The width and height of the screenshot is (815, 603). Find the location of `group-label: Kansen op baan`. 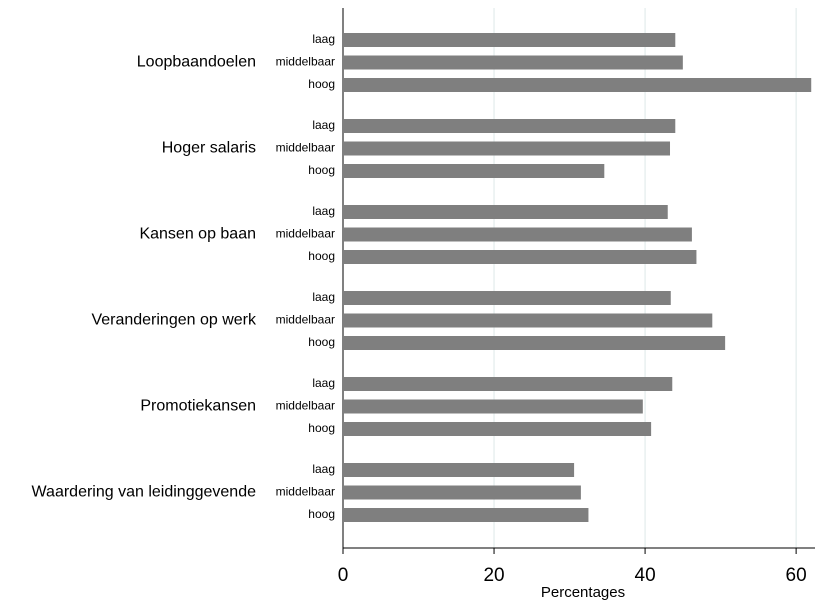

group-label: Kansen op baan is located at coordinates (197, 234).